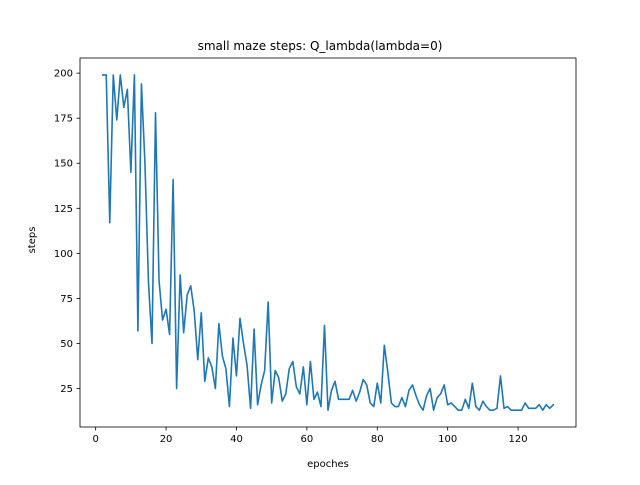 The height and width of the screenshot is (485, 640). I want to click on y-axis-label: steps, so click(32, 240).